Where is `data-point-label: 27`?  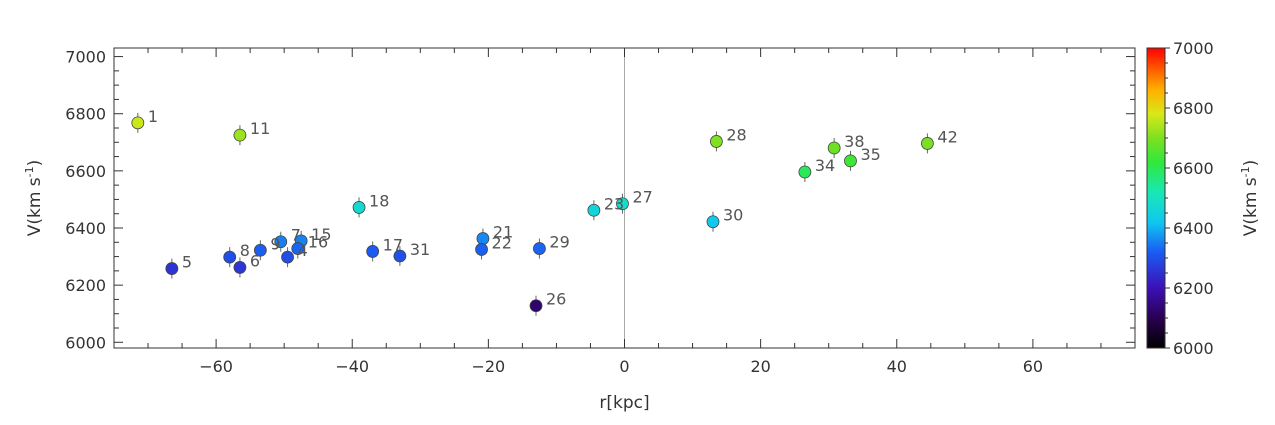
data-point-label: 27 is located at coordinates (642, 197).